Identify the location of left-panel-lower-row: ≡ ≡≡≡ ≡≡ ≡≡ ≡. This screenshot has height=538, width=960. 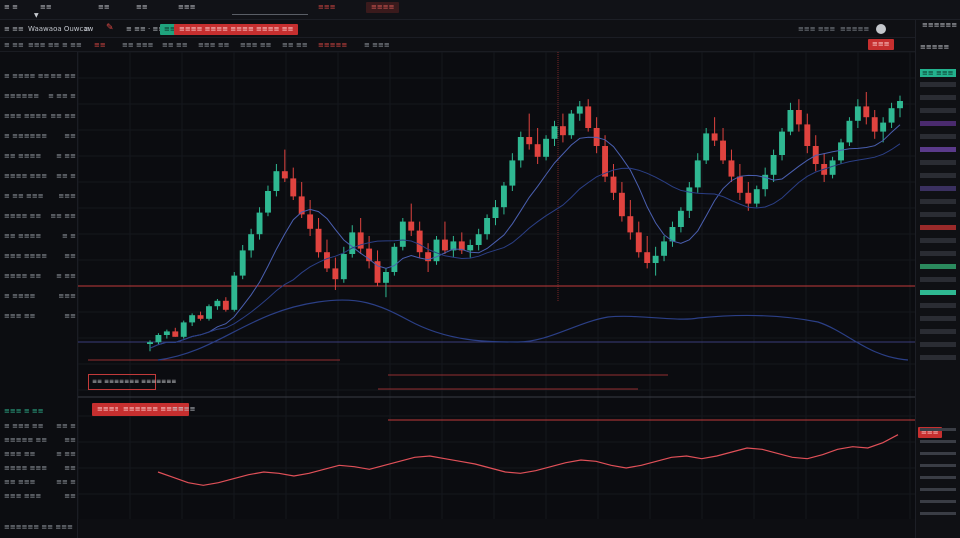
(40, 426).